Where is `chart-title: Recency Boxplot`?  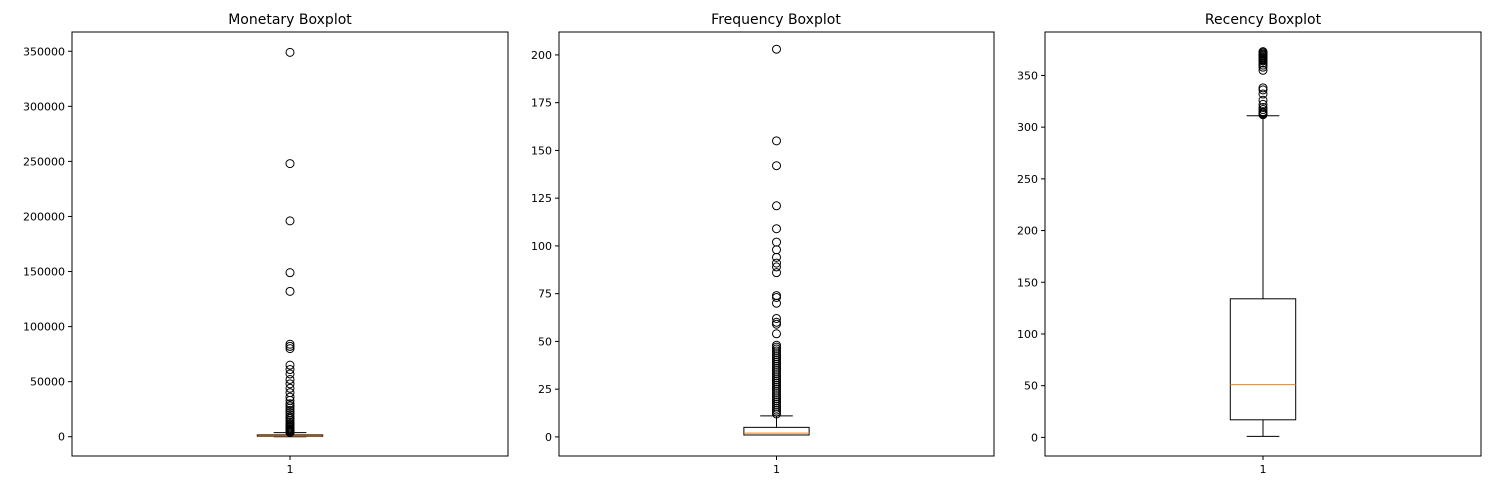
chart-title: Recency Boxplot is located at coordinates (1263, 20).